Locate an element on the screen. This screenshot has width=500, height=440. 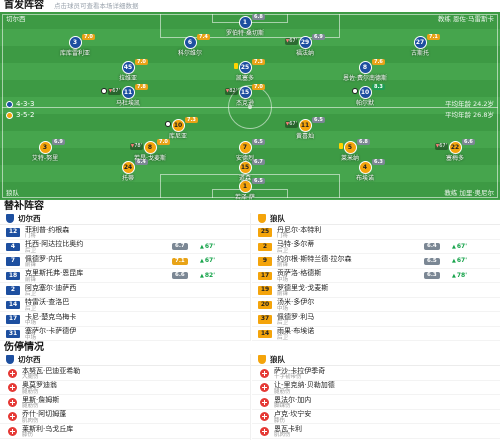
player-marker: 5 莱米纳 6.8 is located at coordinates (350, 150).